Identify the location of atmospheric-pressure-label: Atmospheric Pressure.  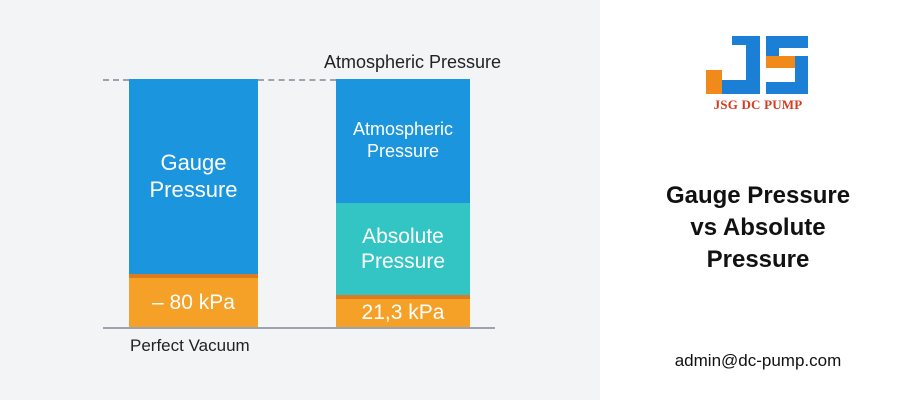
(403, 140).